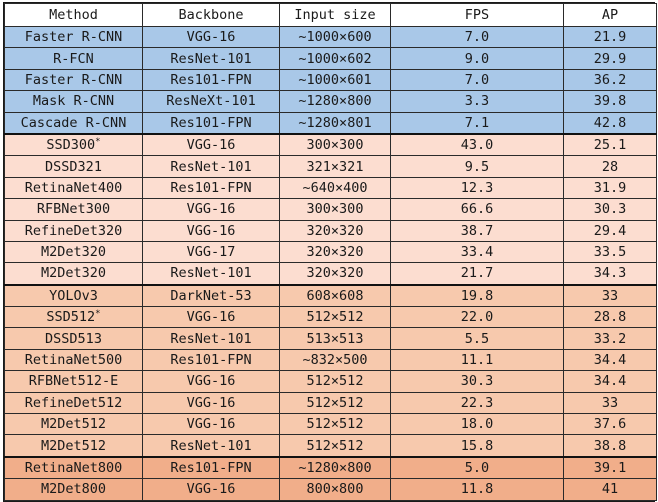  Describe the element at coordinates (73, 381) in the screenshot. I see `cell-method: RFBNet512-E` at that location.